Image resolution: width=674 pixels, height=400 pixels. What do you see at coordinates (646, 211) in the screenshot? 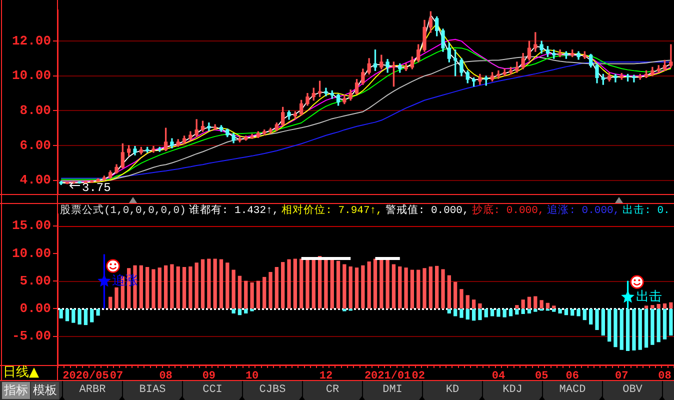
I see `annotation: 出击: 0.` at bounding box center [646, 211].